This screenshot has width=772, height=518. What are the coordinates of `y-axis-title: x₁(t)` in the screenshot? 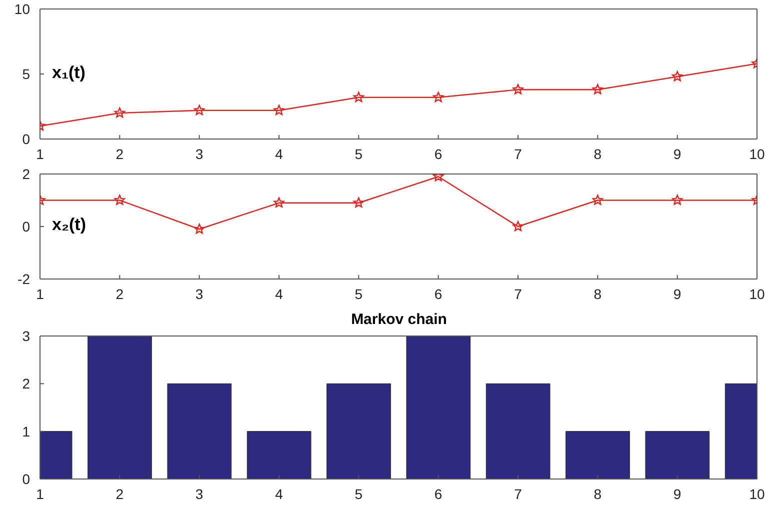 It's located at (69, 72).